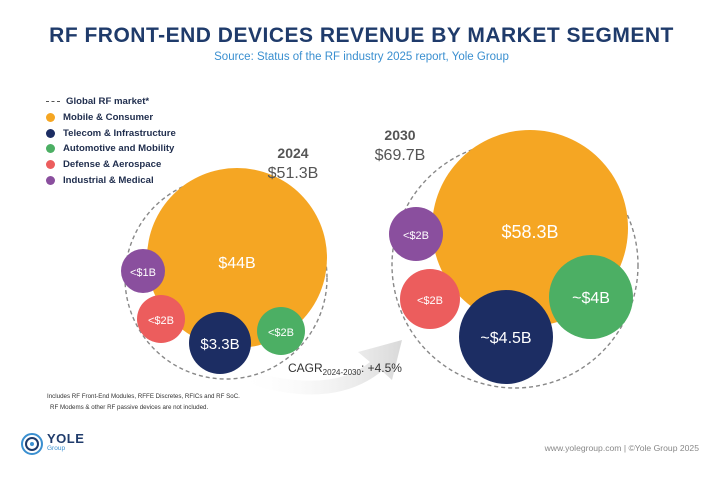  I want to click on bubble-group-2024: 2024 $51.3B $44B <$1B <$2B $3.3B <$2B, so click(224, 262).